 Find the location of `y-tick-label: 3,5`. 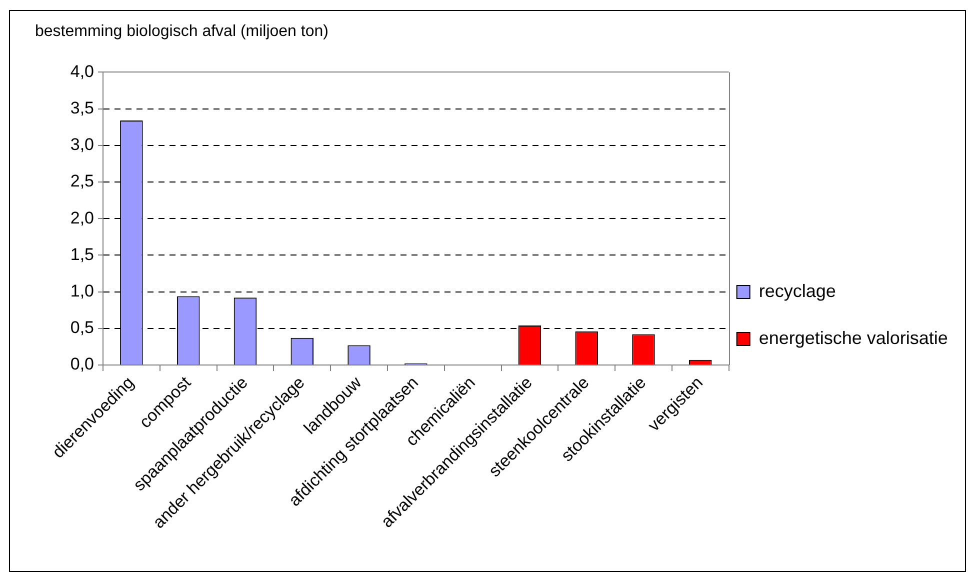

y-tick-label: 3,5 is located at coordinates (82, 108).